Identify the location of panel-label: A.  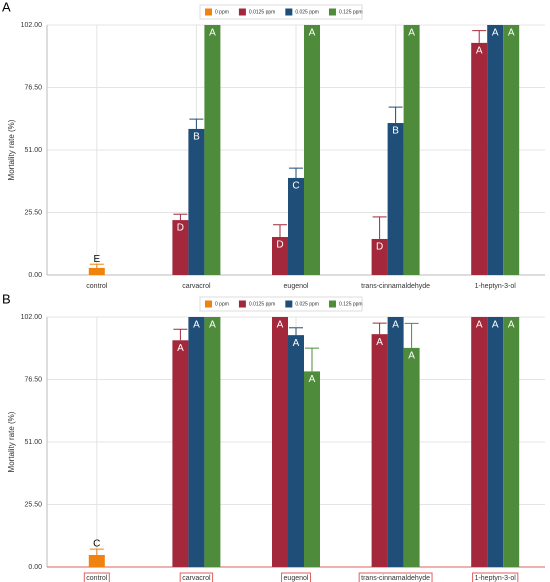
(6, 7).